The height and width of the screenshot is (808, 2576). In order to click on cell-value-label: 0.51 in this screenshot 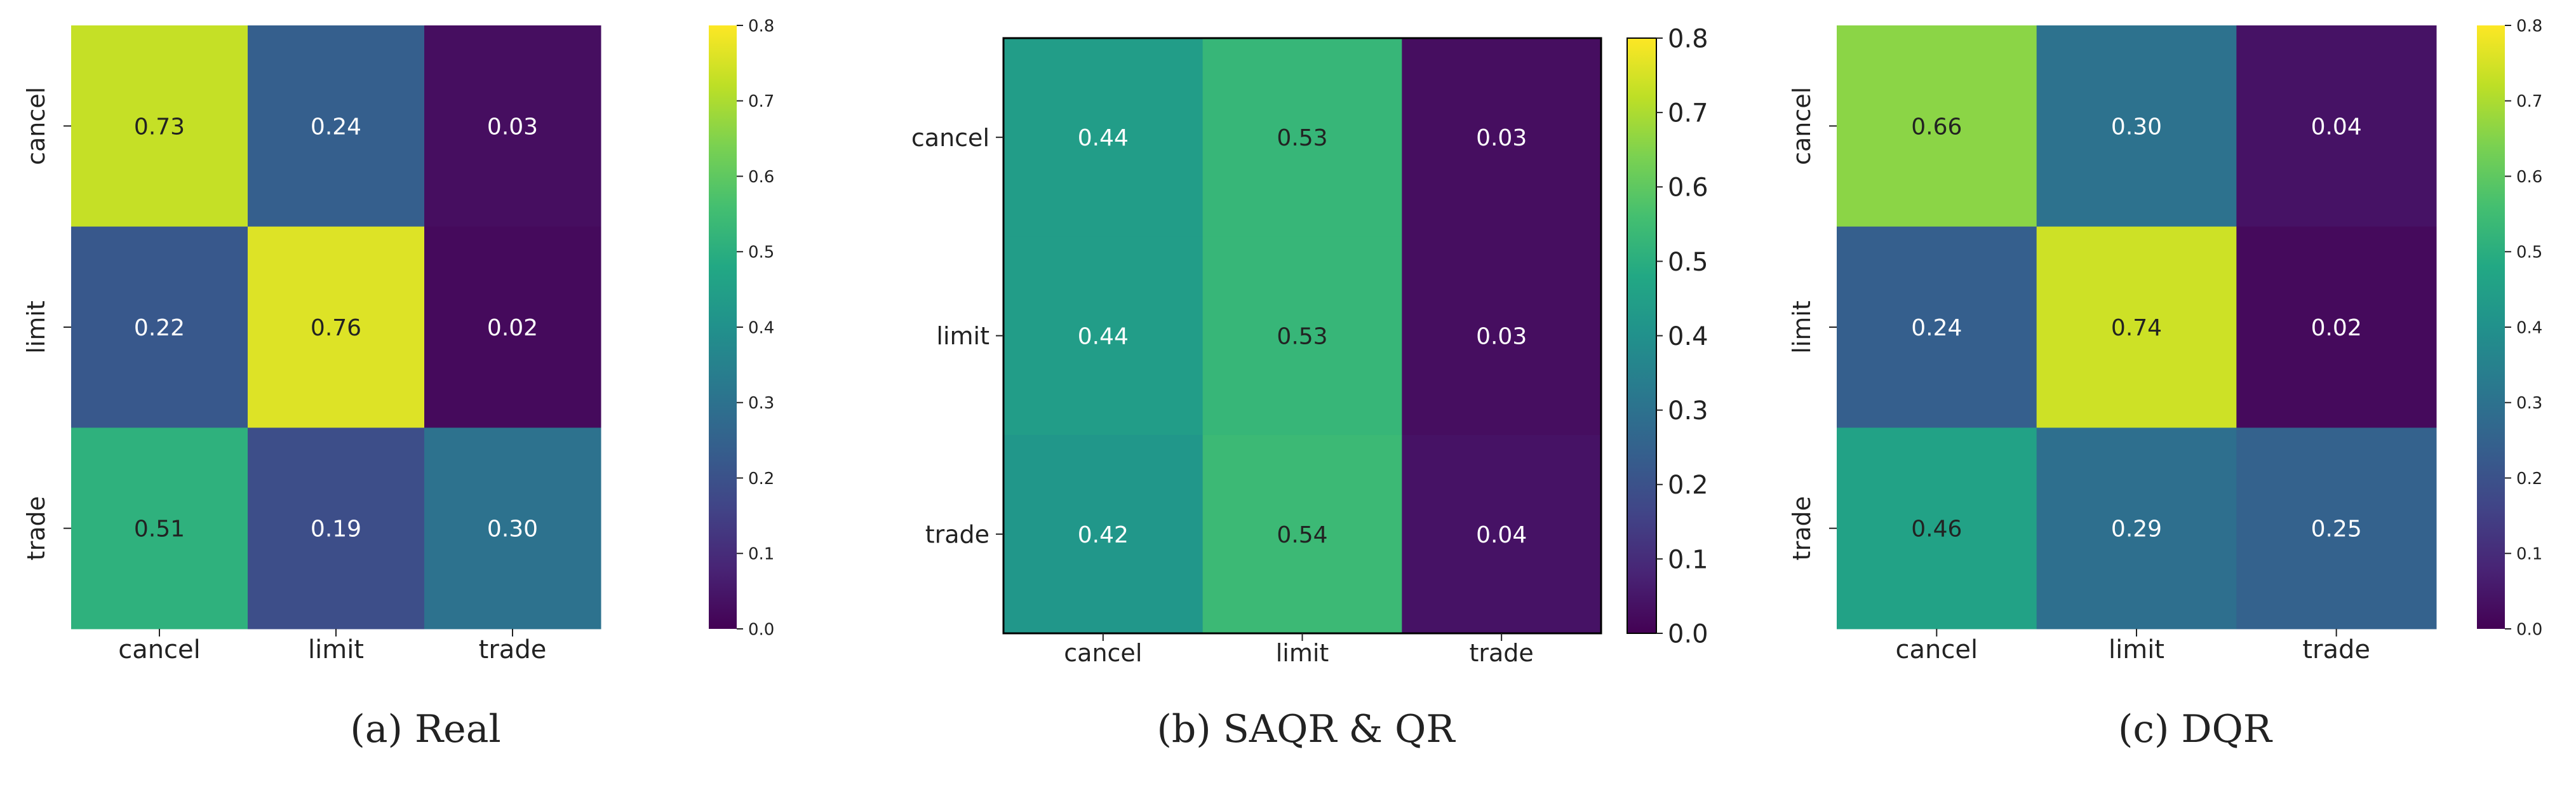, I will do `click(159, 529)`.